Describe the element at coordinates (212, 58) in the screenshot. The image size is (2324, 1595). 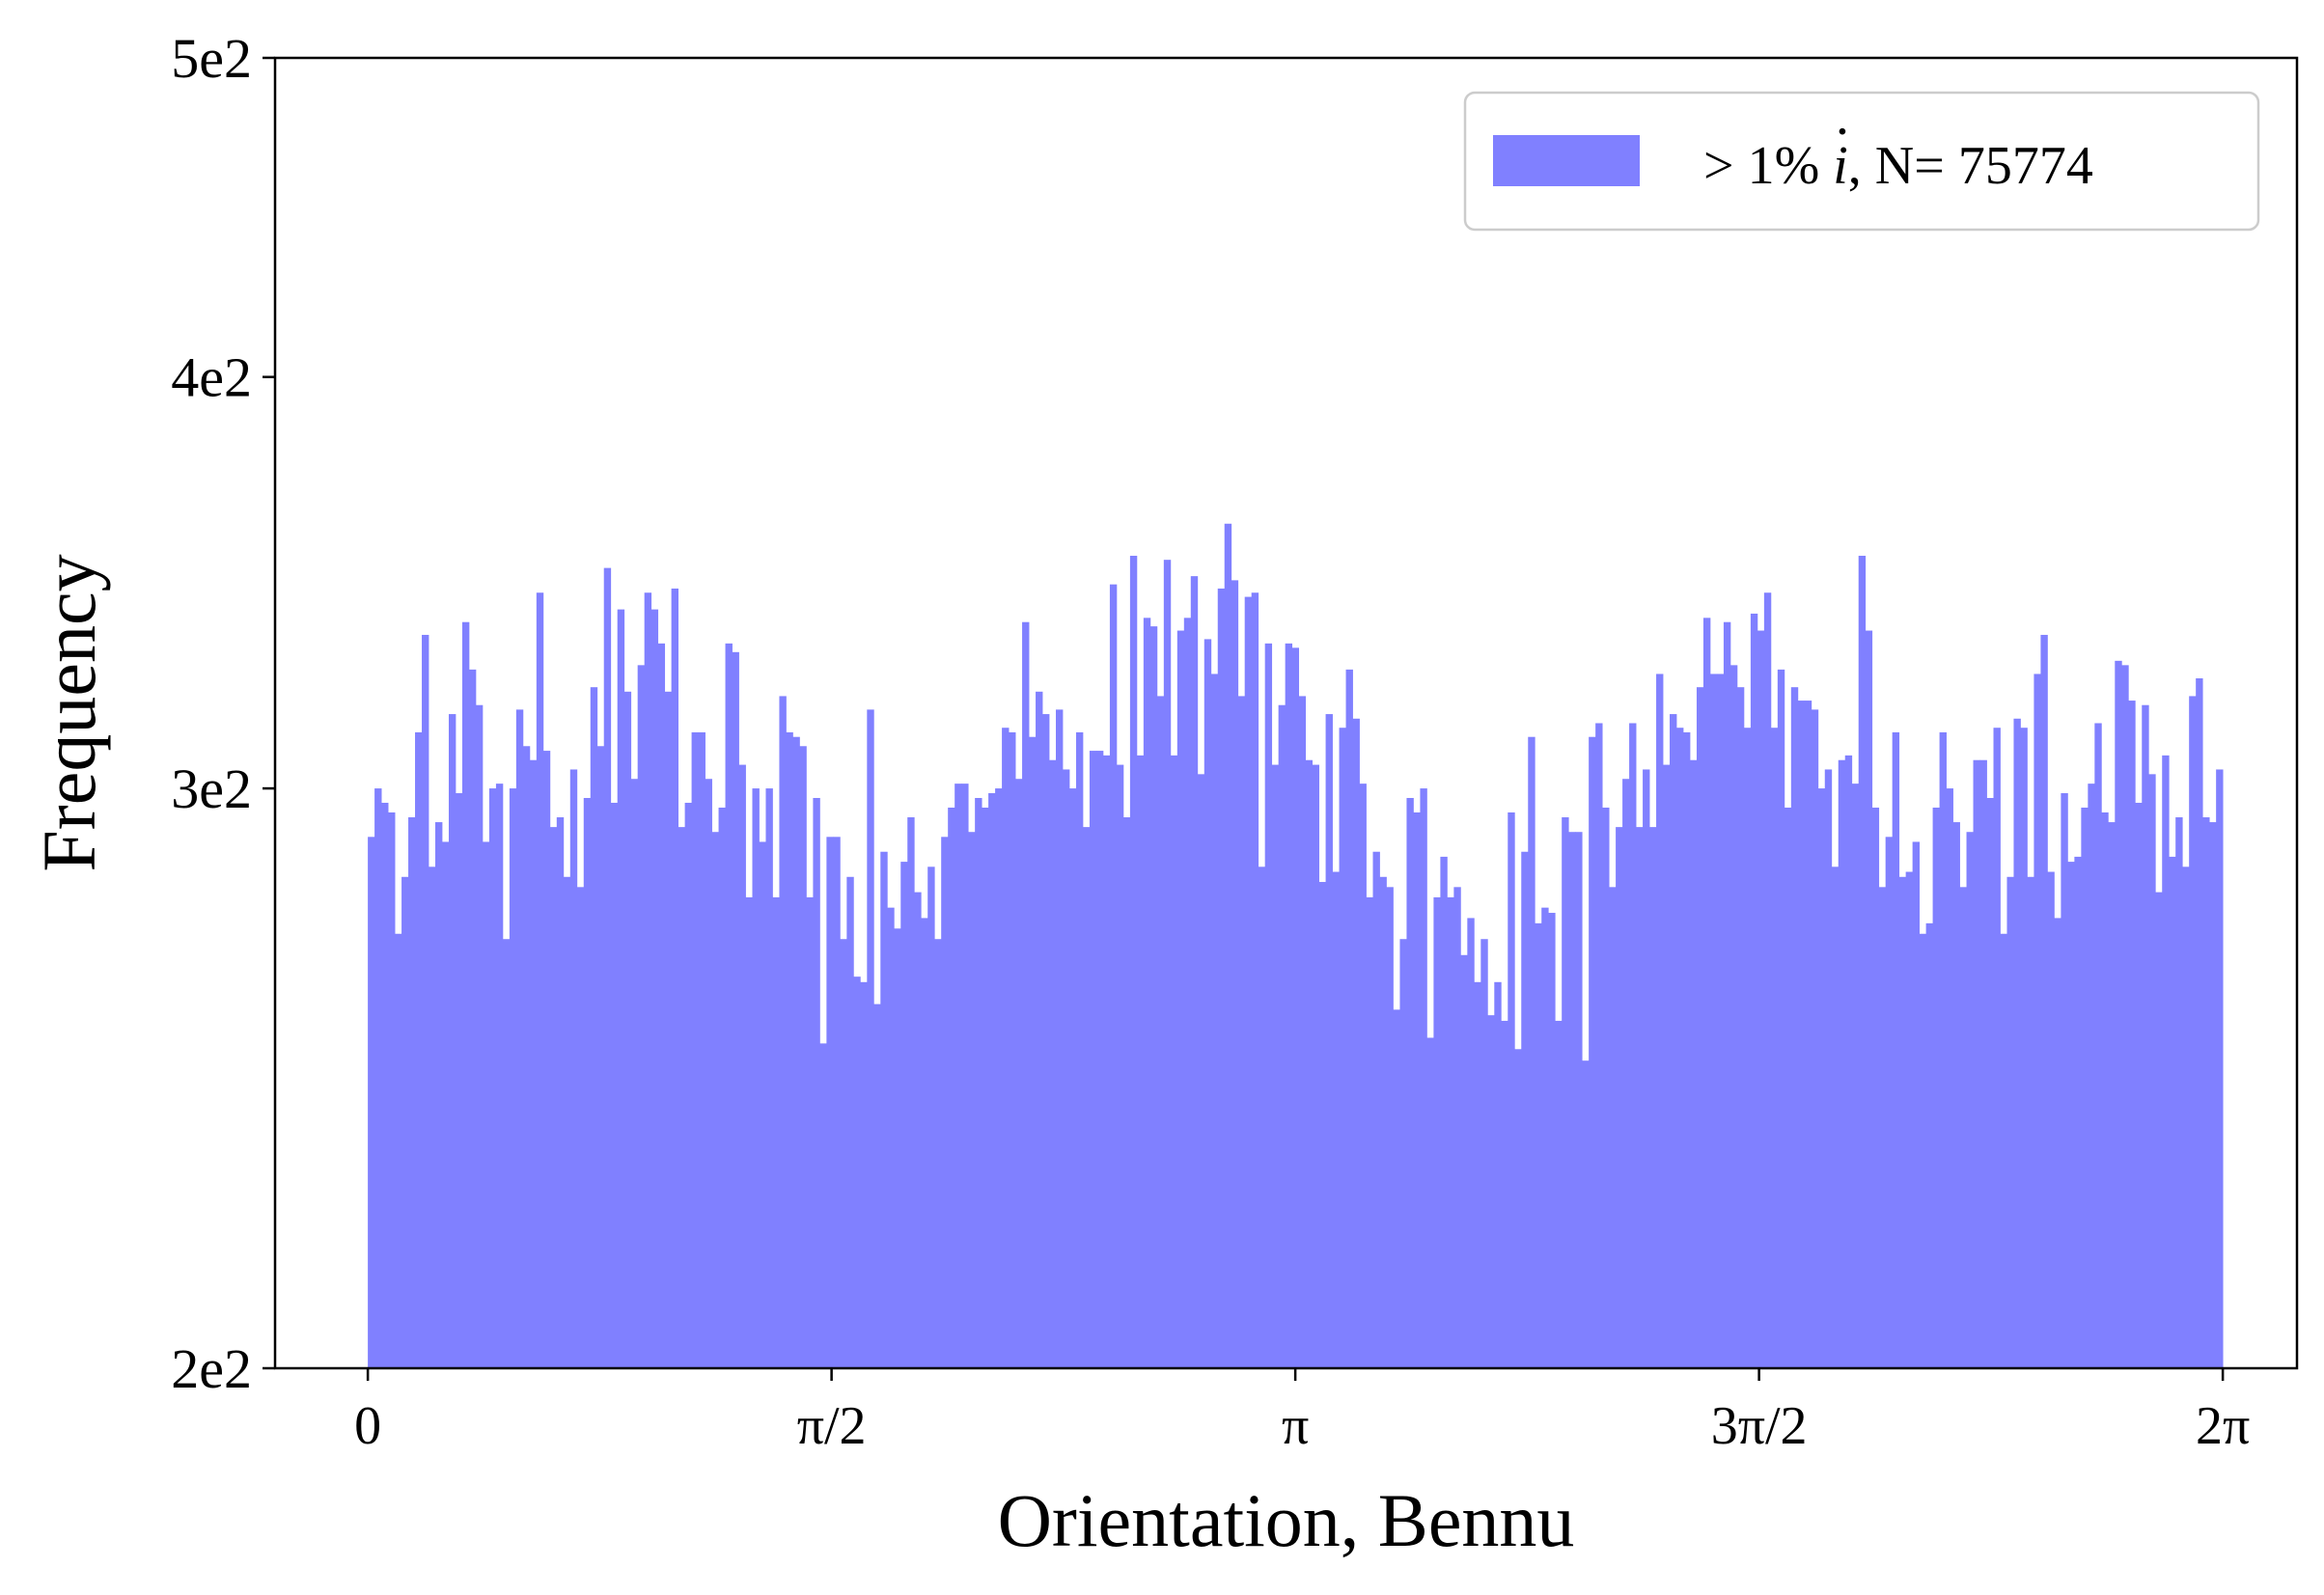
I see `y-tick-label: 5e2` at that location.